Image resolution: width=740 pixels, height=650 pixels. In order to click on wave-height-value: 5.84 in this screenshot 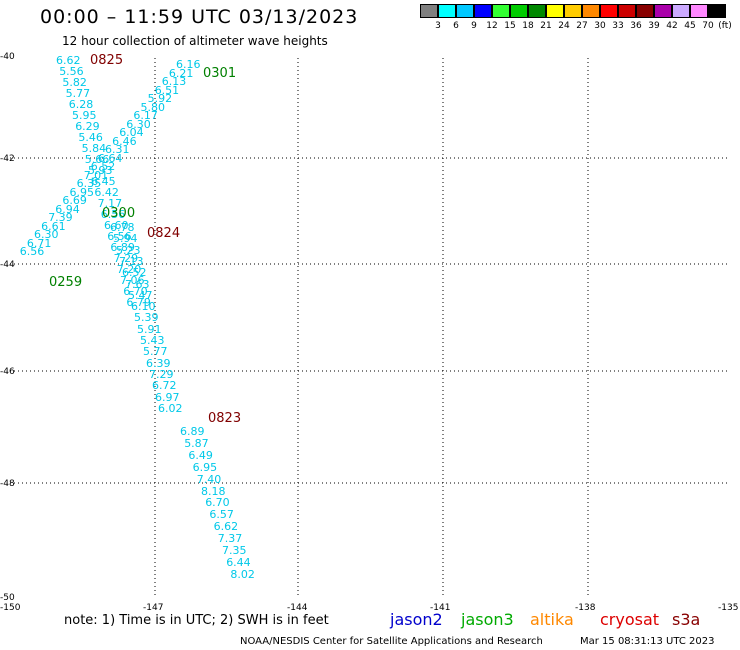, I will do `click(94, 148)`.